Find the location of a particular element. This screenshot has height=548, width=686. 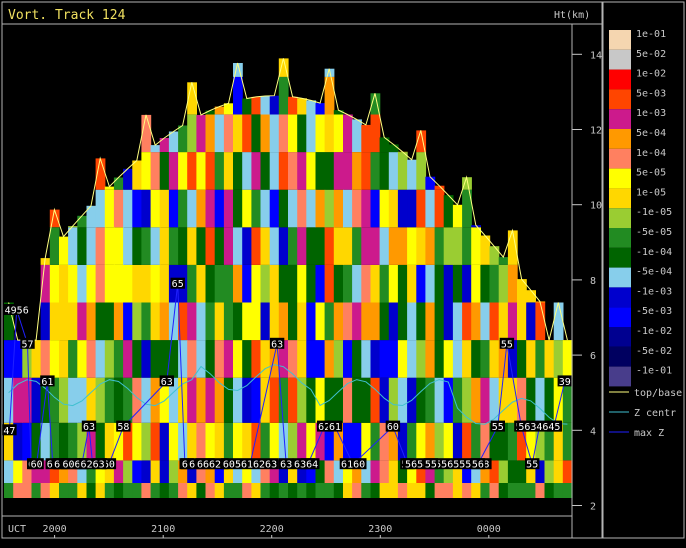

x-tick-label: 2100 is located at coordinates (163, 529).